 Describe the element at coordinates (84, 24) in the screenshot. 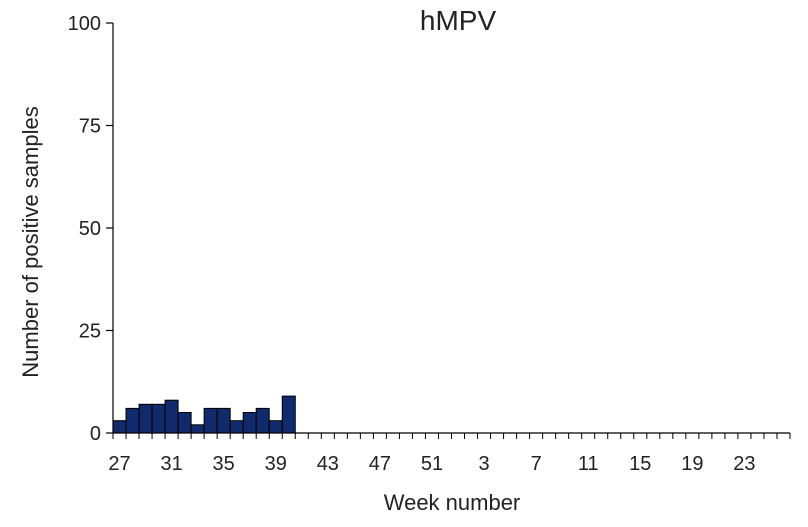

I see `y-tick-label-100: 100` at that location.